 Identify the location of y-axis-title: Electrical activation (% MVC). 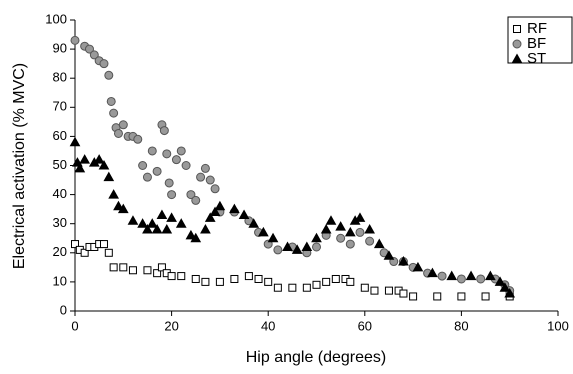
(19, 166).